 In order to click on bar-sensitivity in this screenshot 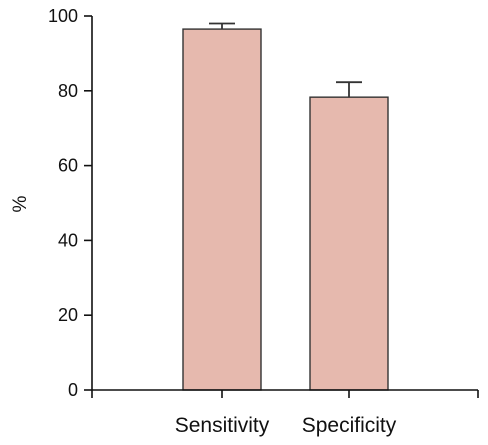, I will do `click(222, 209)`.